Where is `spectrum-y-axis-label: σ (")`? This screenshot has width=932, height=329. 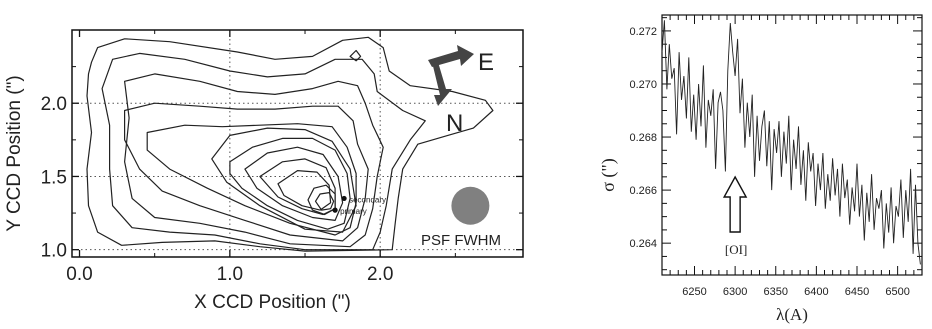
spectrum-y-axis-label: σ (") is located at coordinates (608, 175).